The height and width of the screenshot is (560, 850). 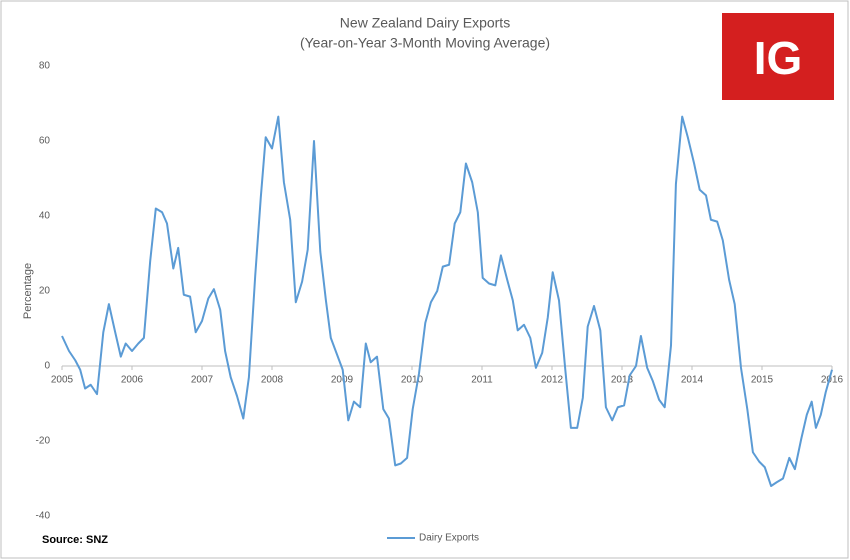 What do you see at coordinates (62, 380) in the screenshot?
I see `x-tick-label: 2005` at bounding box center [62, 380].